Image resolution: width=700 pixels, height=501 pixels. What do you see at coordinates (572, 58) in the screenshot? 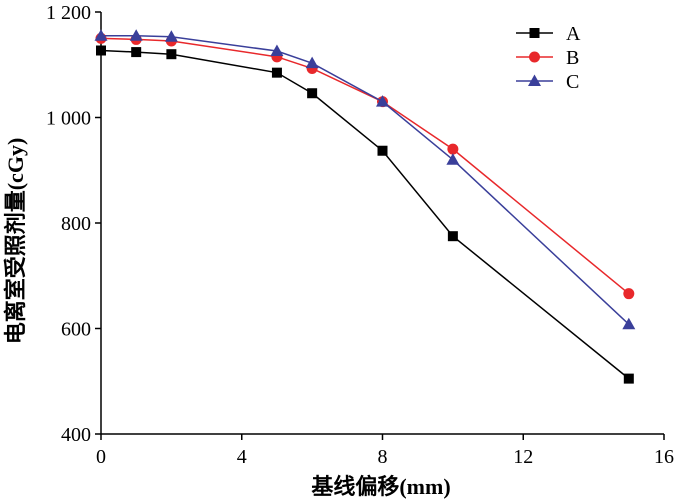
I see `legend-label: B` at bounding box center [572, 58].